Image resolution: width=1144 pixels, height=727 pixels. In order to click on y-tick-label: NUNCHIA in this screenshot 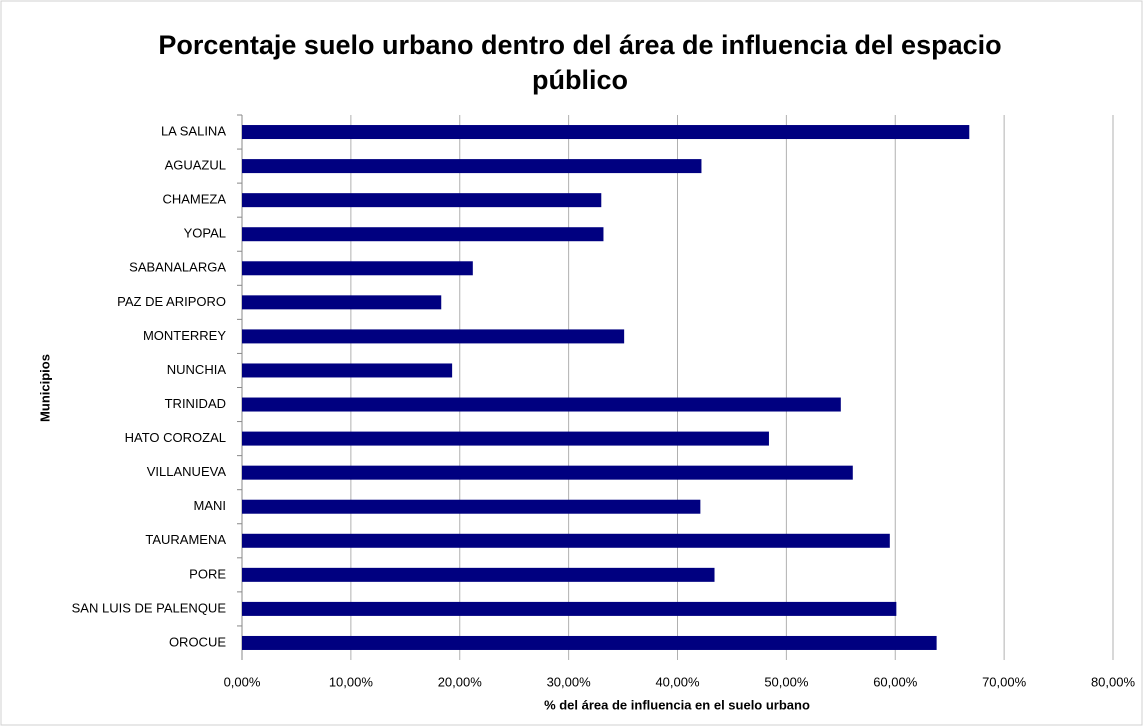, I will do `click(197, 369)`.